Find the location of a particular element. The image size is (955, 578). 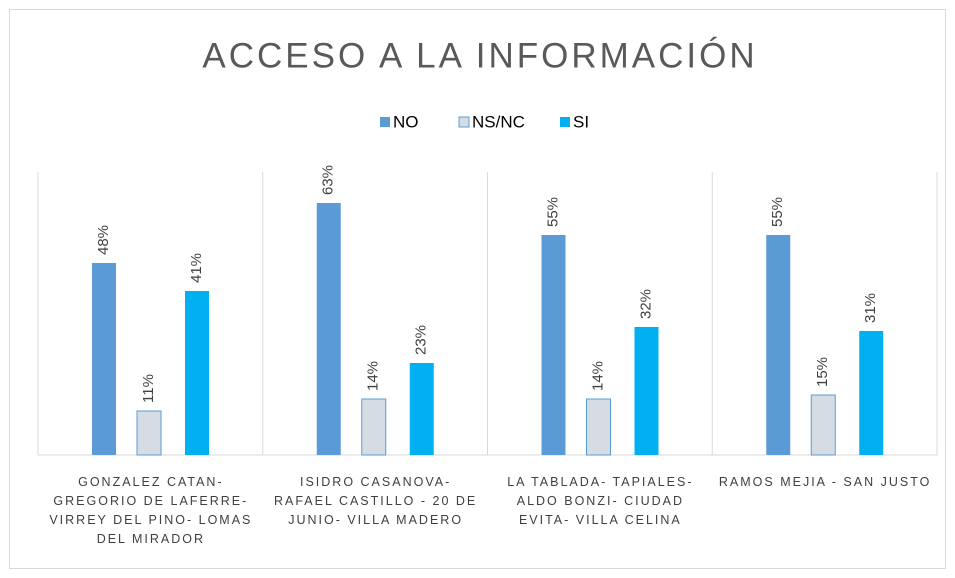

chart-title: ACCESO A LA INFORMACIÓN is located at coordinates (479, 55).